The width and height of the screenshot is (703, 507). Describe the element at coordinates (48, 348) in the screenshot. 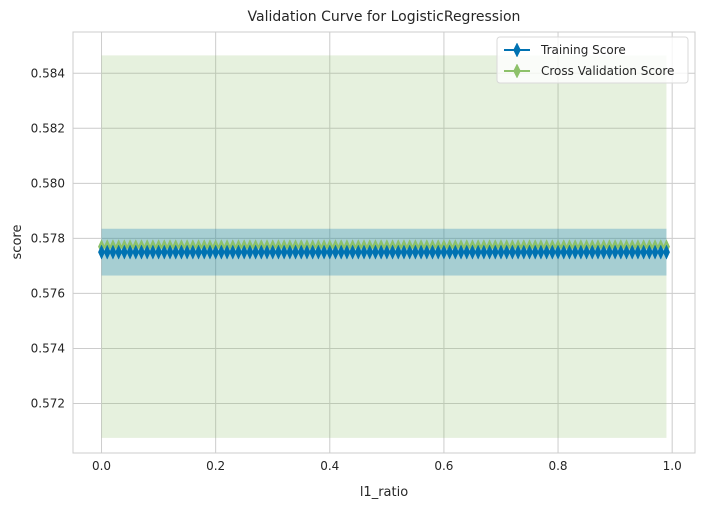

I see `y-tick-label: 0.574` at that location.